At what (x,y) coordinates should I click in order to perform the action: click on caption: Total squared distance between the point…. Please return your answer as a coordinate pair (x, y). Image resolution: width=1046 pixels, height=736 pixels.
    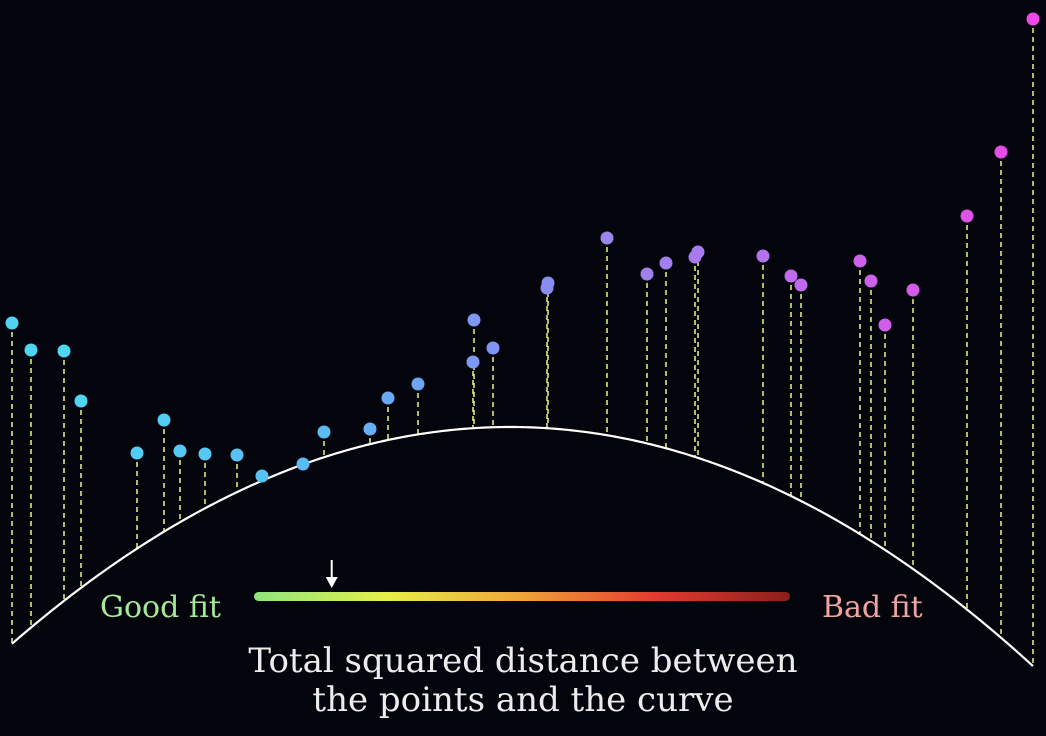
    Looking at the image, I should click on (523, 681).